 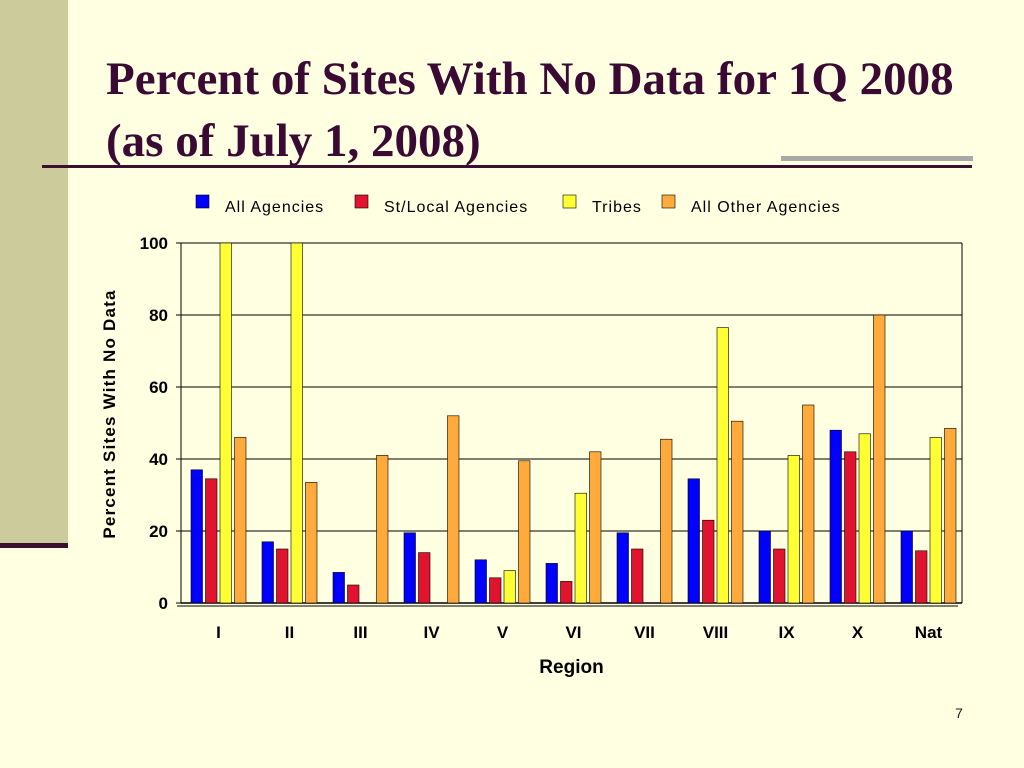 I want to click on bar-st-local-agencies-ii, so click(x=282, y=576).